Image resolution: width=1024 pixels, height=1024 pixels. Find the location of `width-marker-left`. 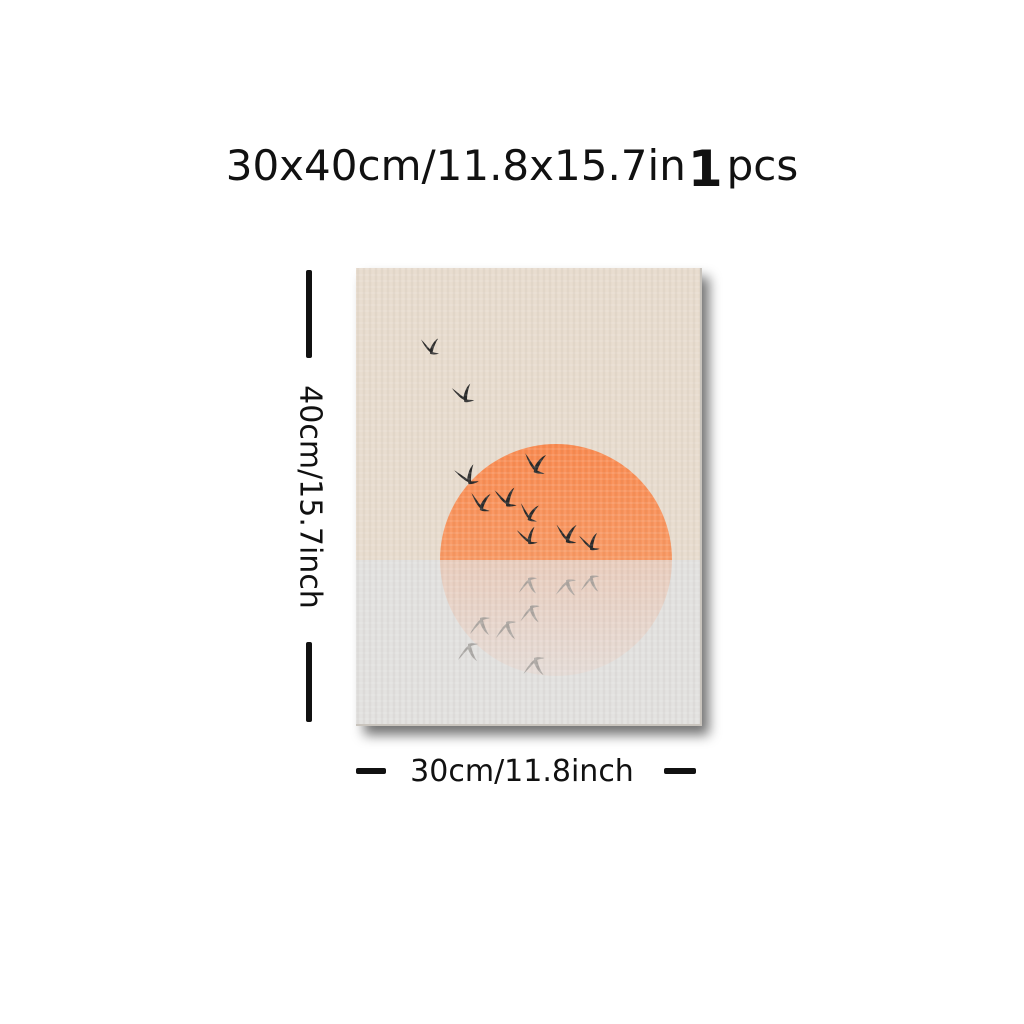

width-marker-left is located at coordinates (371, 771).